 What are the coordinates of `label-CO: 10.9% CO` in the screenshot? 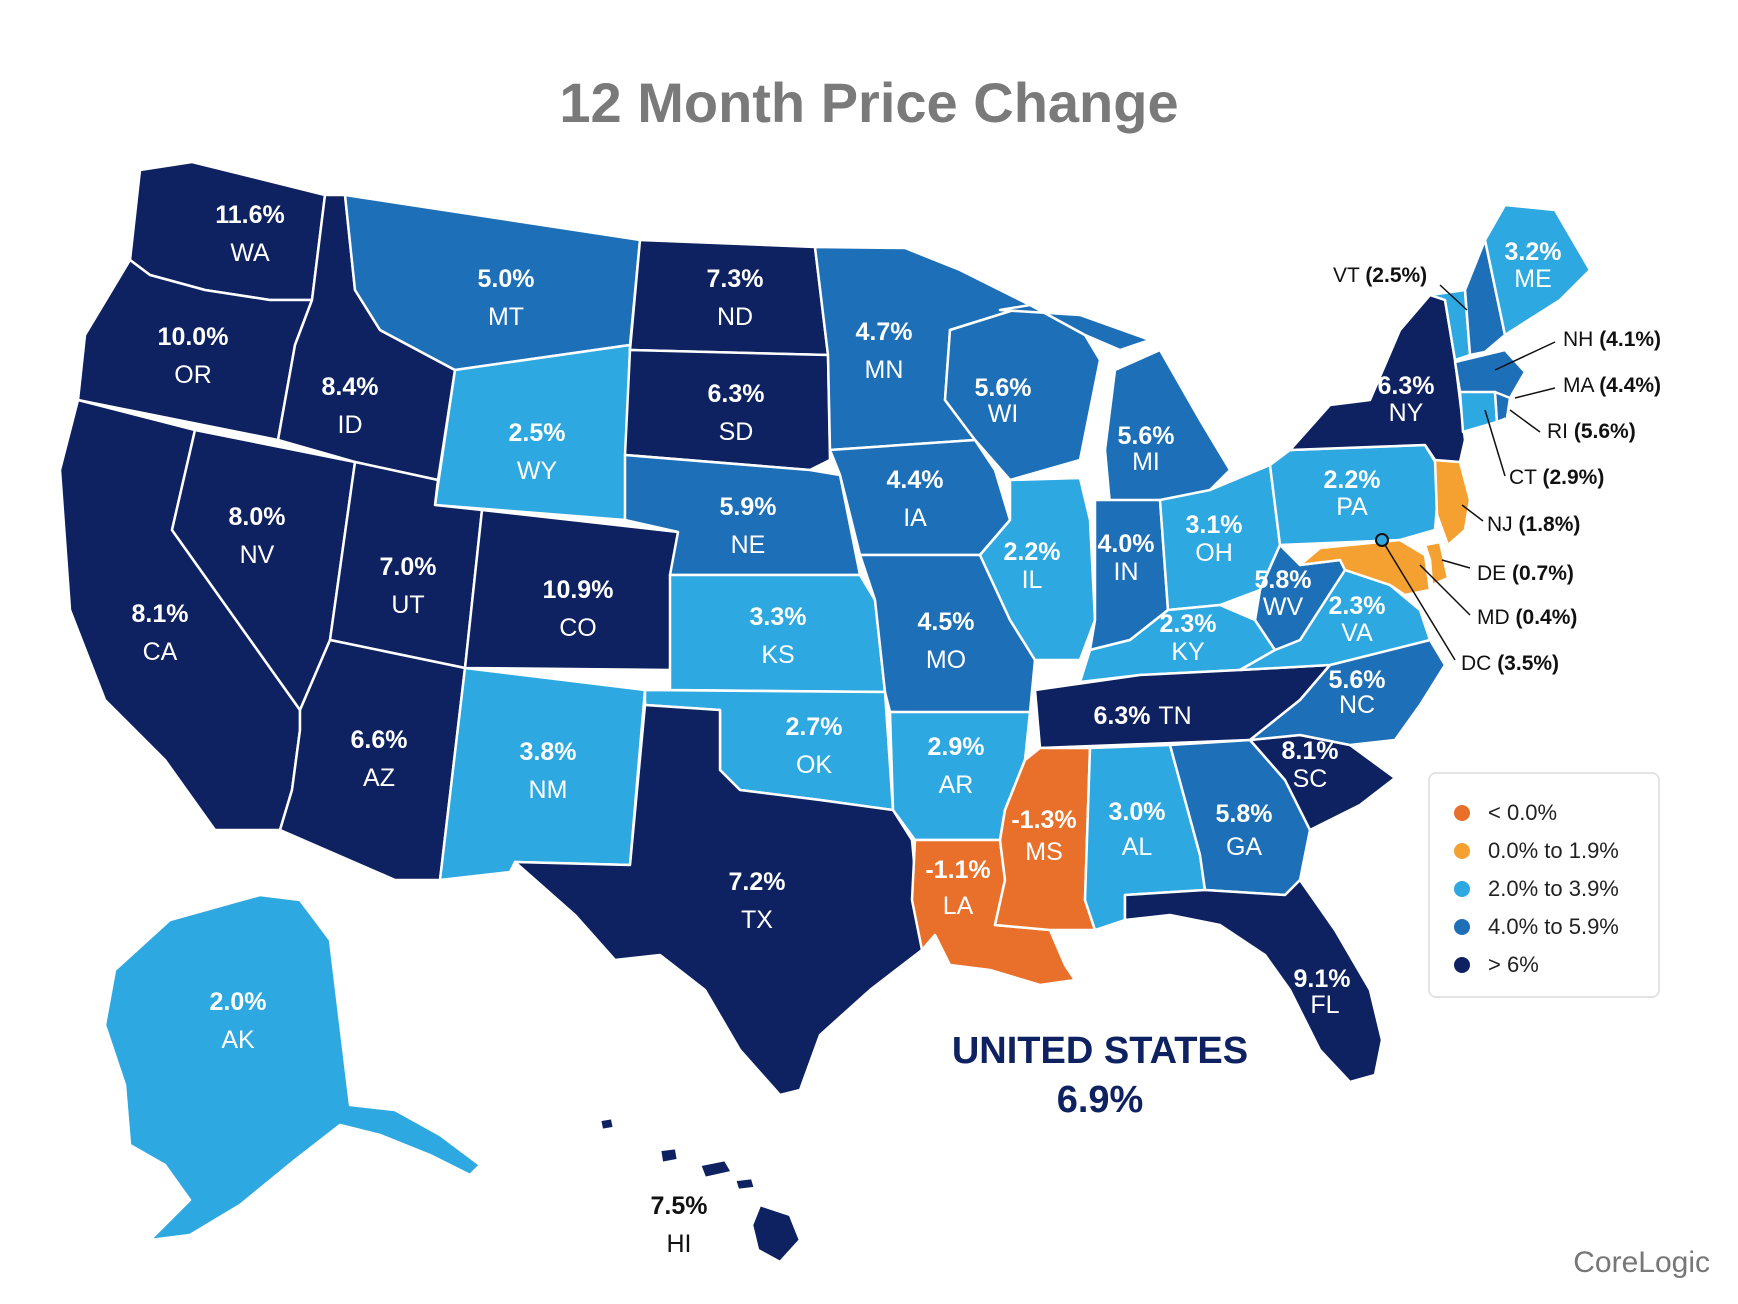 It's located at (578, 609).